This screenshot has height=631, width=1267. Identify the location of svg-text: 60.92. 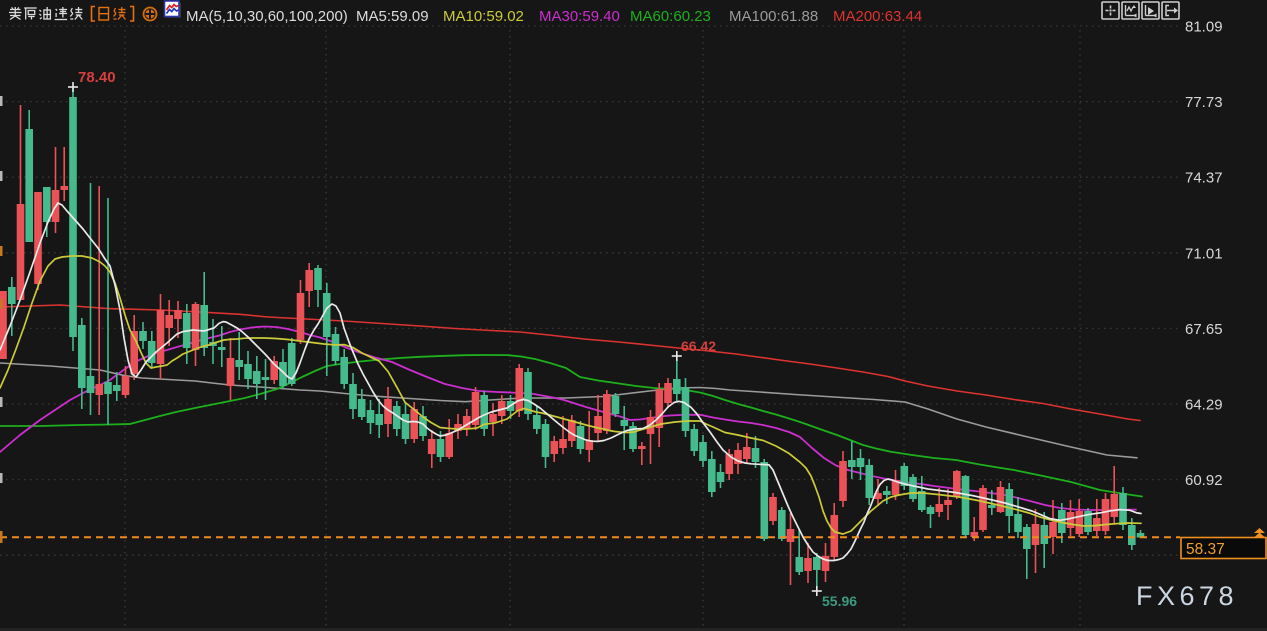
(1204, 480).